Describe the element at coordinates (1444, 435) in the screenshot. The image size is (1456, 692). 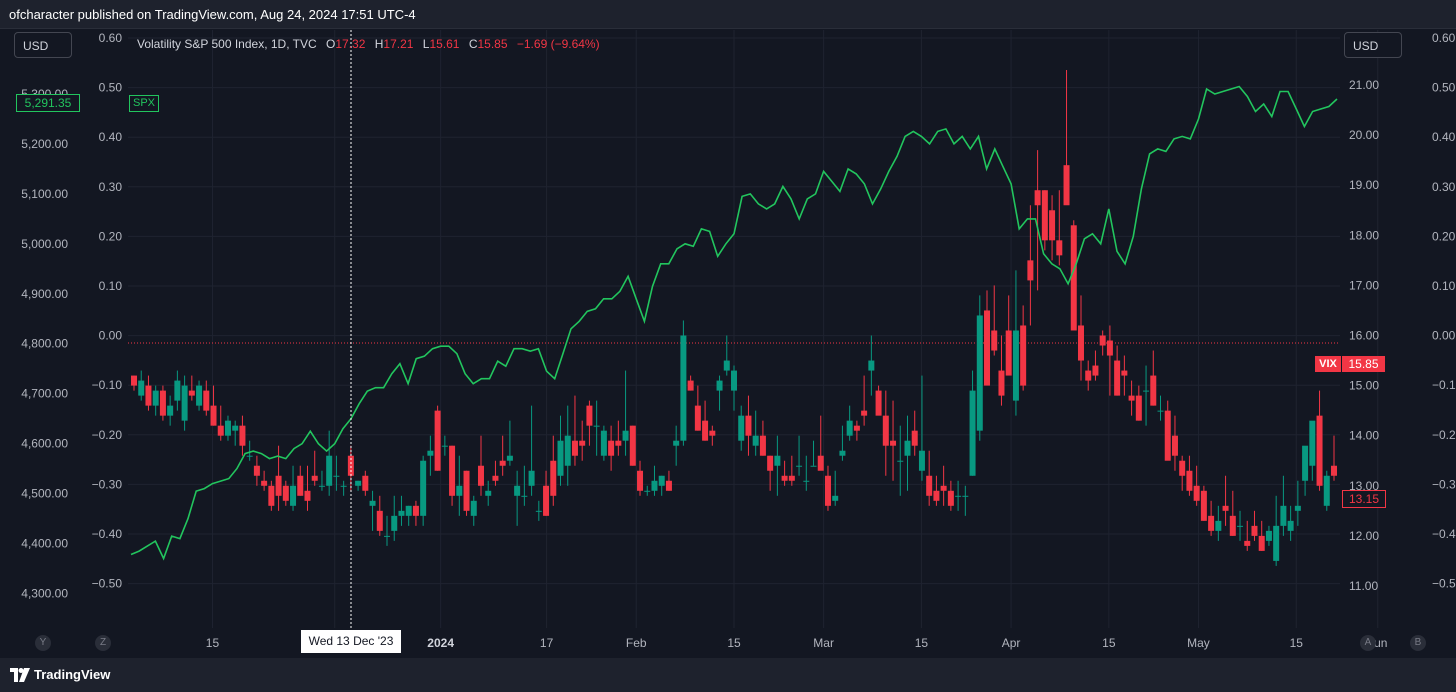
I see `right-axis-tick: −0.20` at that location.